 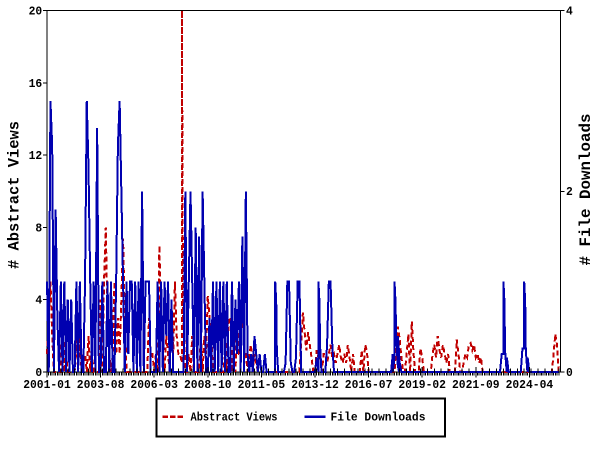 What do you see at coordinates (369, 385) in the screenshot?
I see `svg-text: 2016-07` at bounding box center [369, 385].